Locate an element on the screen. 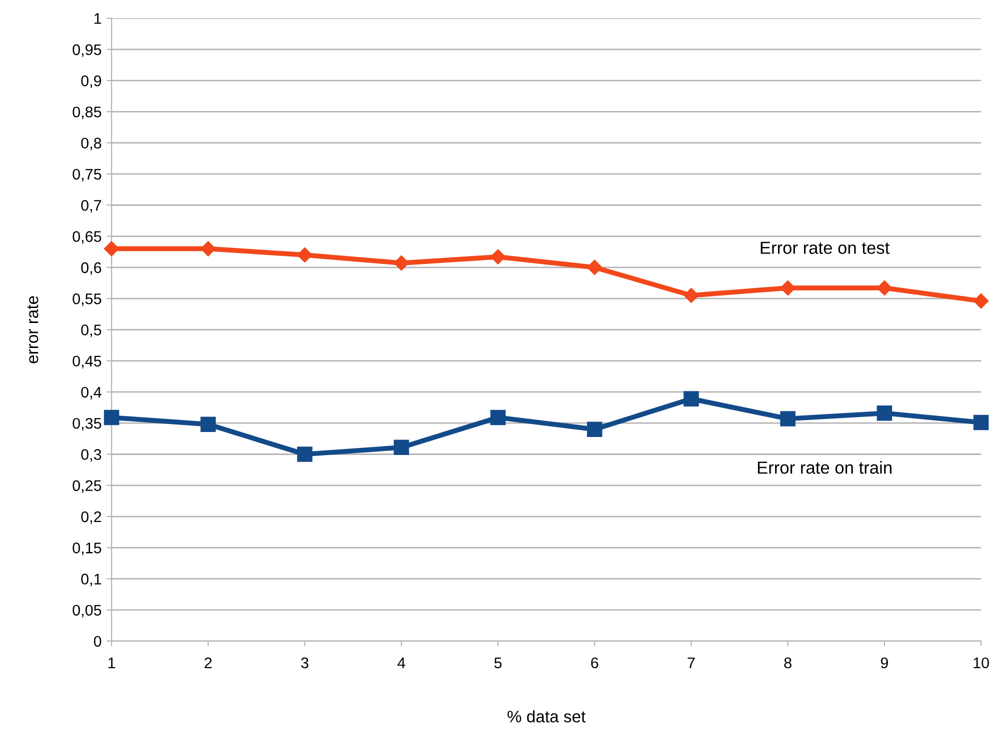 The image size is (996, 731). x-axis-title: % data set is located at coordinates (547, 716).